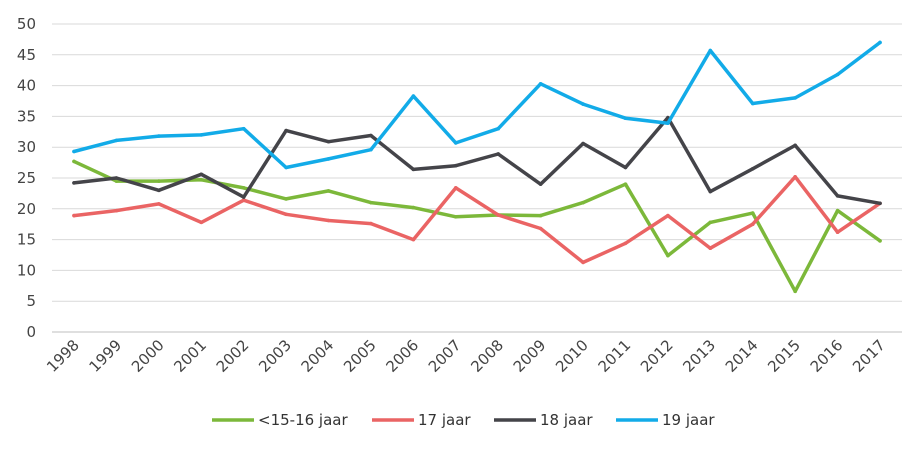 Image resolution: width=924 pixels, height=450 pixels. I want to click on x-tick-label: 2006, so click(402, 356).